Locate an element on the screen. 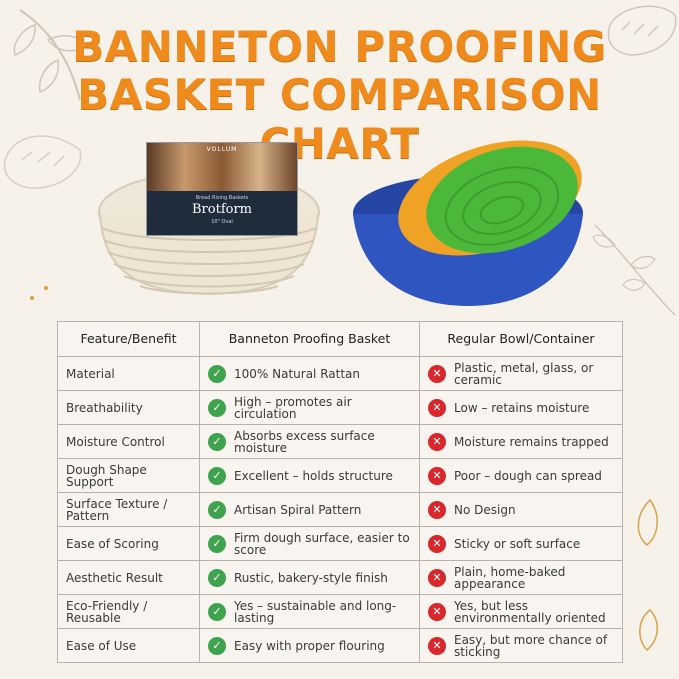  banneton-cell: ✓ Absorbs excess surface moisture is located at coordinates (309, 441).